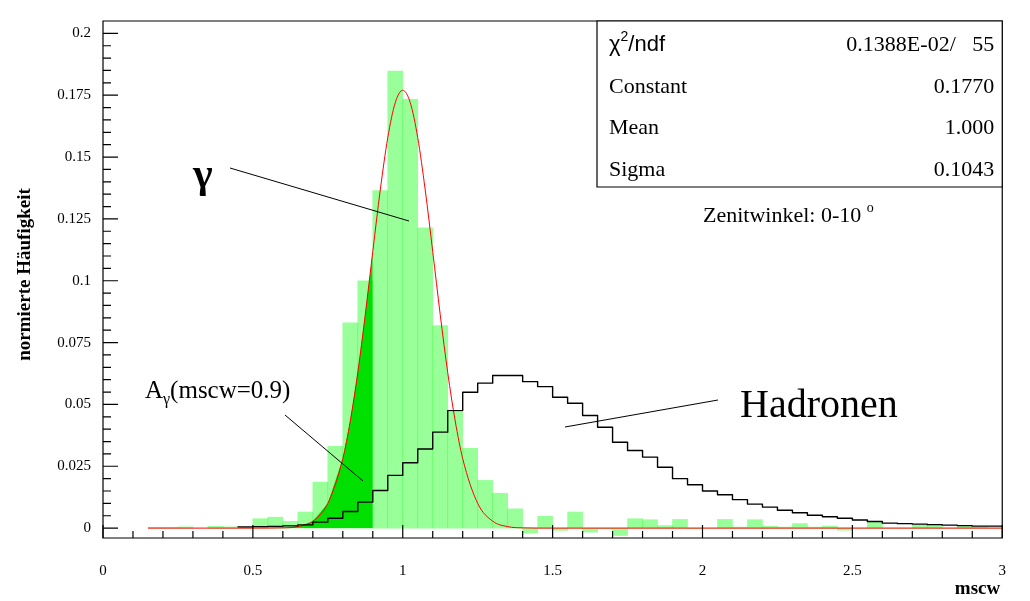  What do you see at coordinates (964, 85) in the screenshot?
I see `annotation: 0.1770` at bounding box center [964, 85].